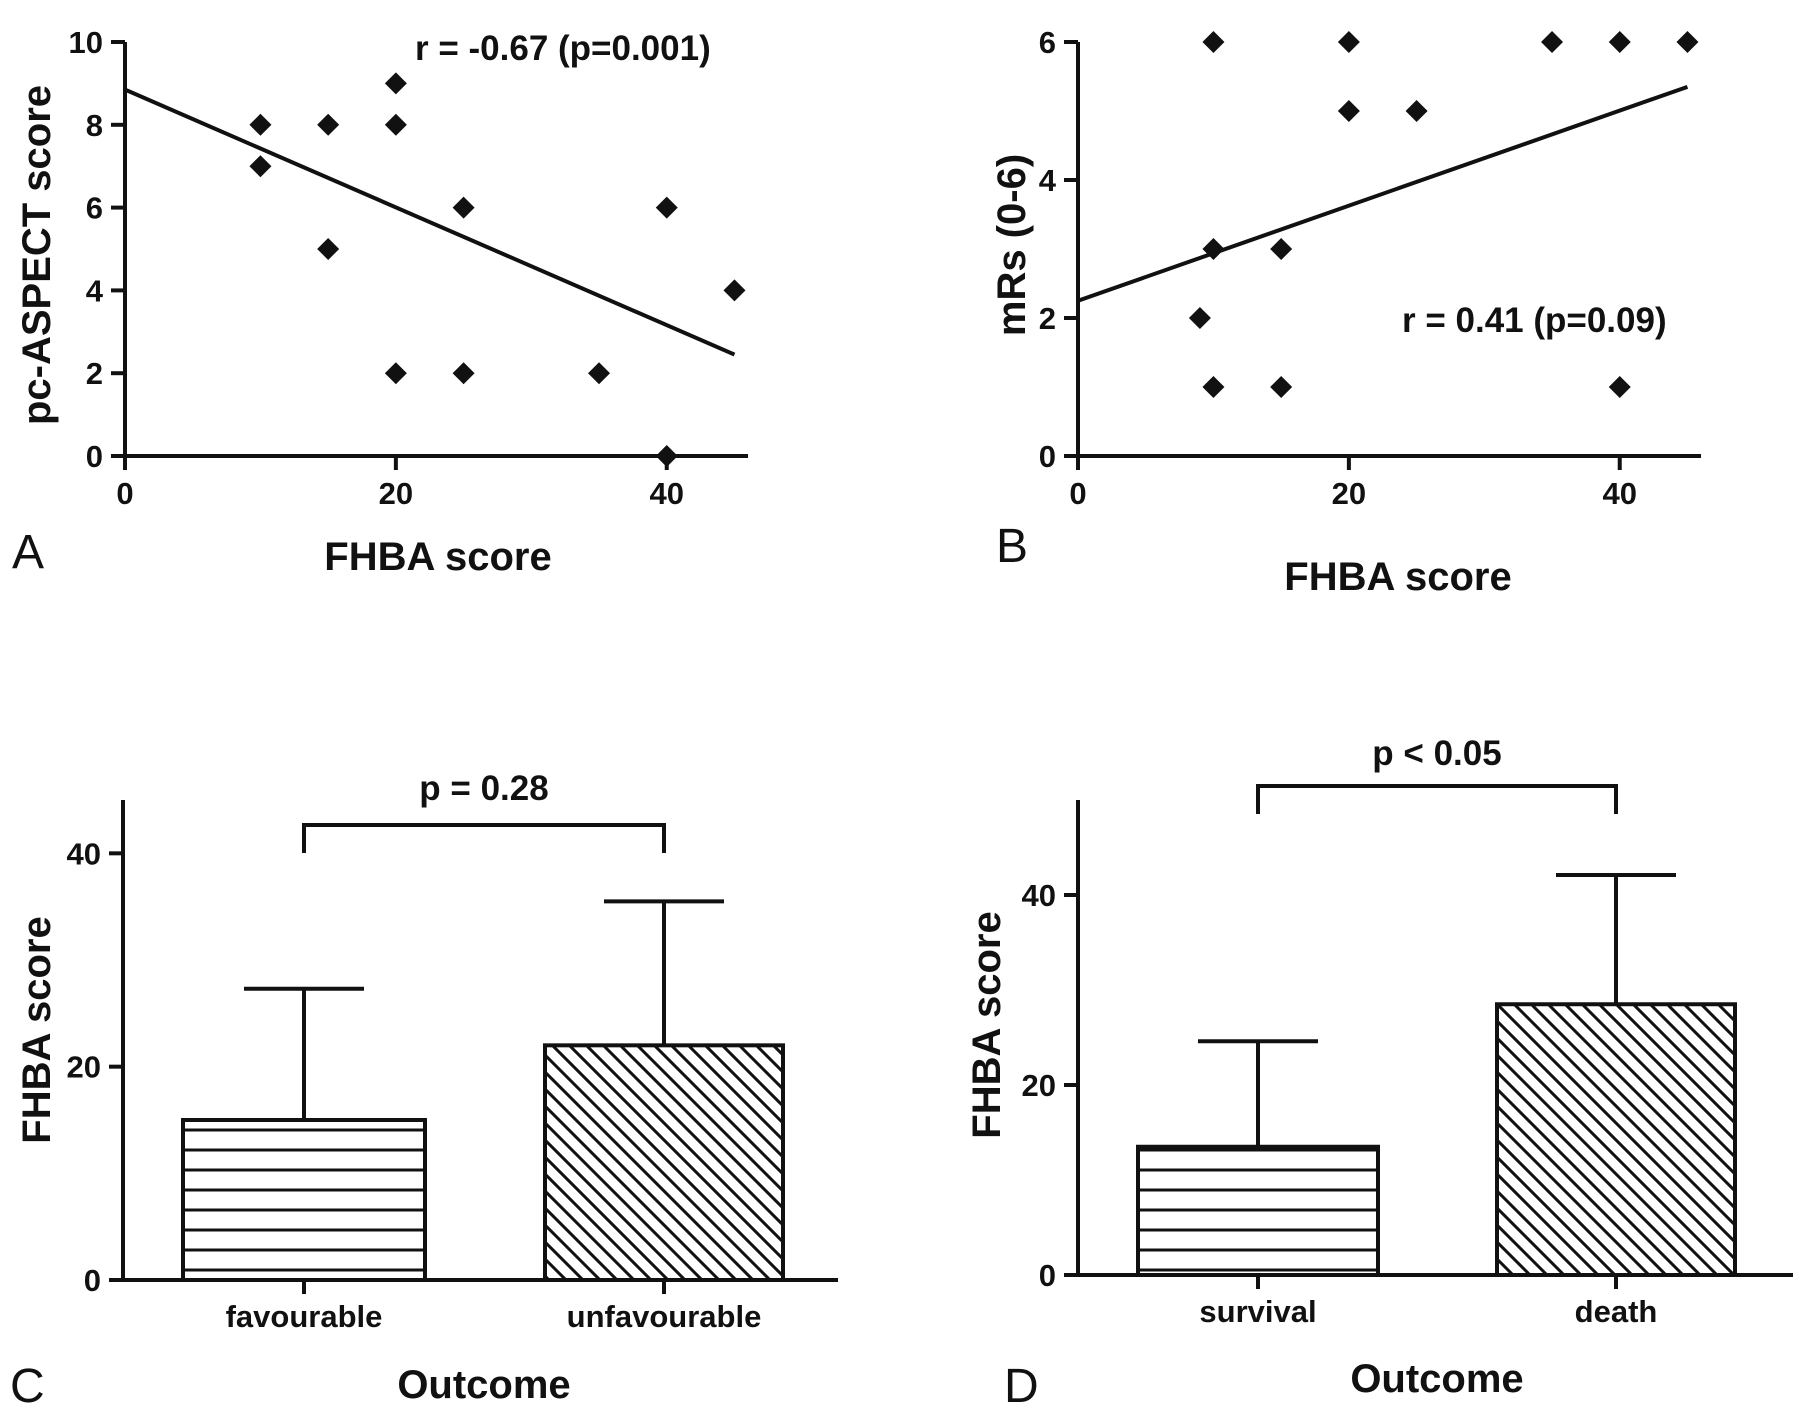  Describe the element at coordinates (563, 48) in the screenshot. I see `panel-a-correlation-annotation: r = -0.67 (p=0.001)` at that location.